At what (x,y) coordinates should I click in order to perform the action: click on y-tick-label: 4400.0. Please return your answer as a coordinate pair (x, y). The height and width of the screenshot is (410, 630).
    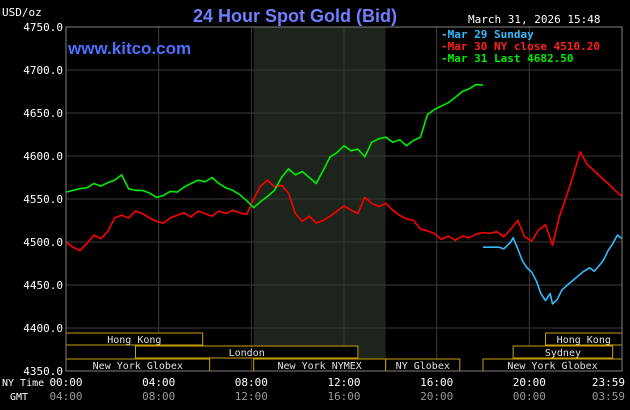
    Looking at the image, I should click on (43, 328).